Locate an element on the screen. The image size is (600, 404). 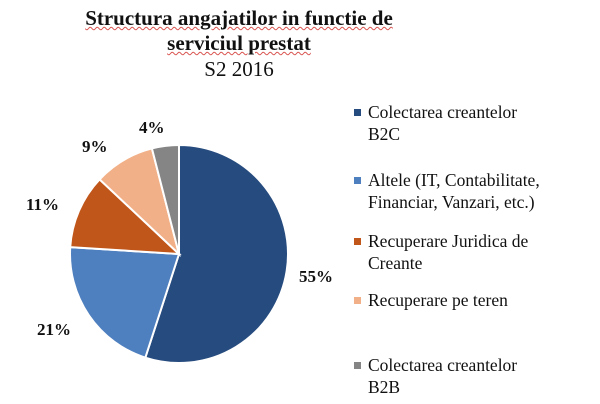
data-label-0: 55% is located at coordinates (316, 276).